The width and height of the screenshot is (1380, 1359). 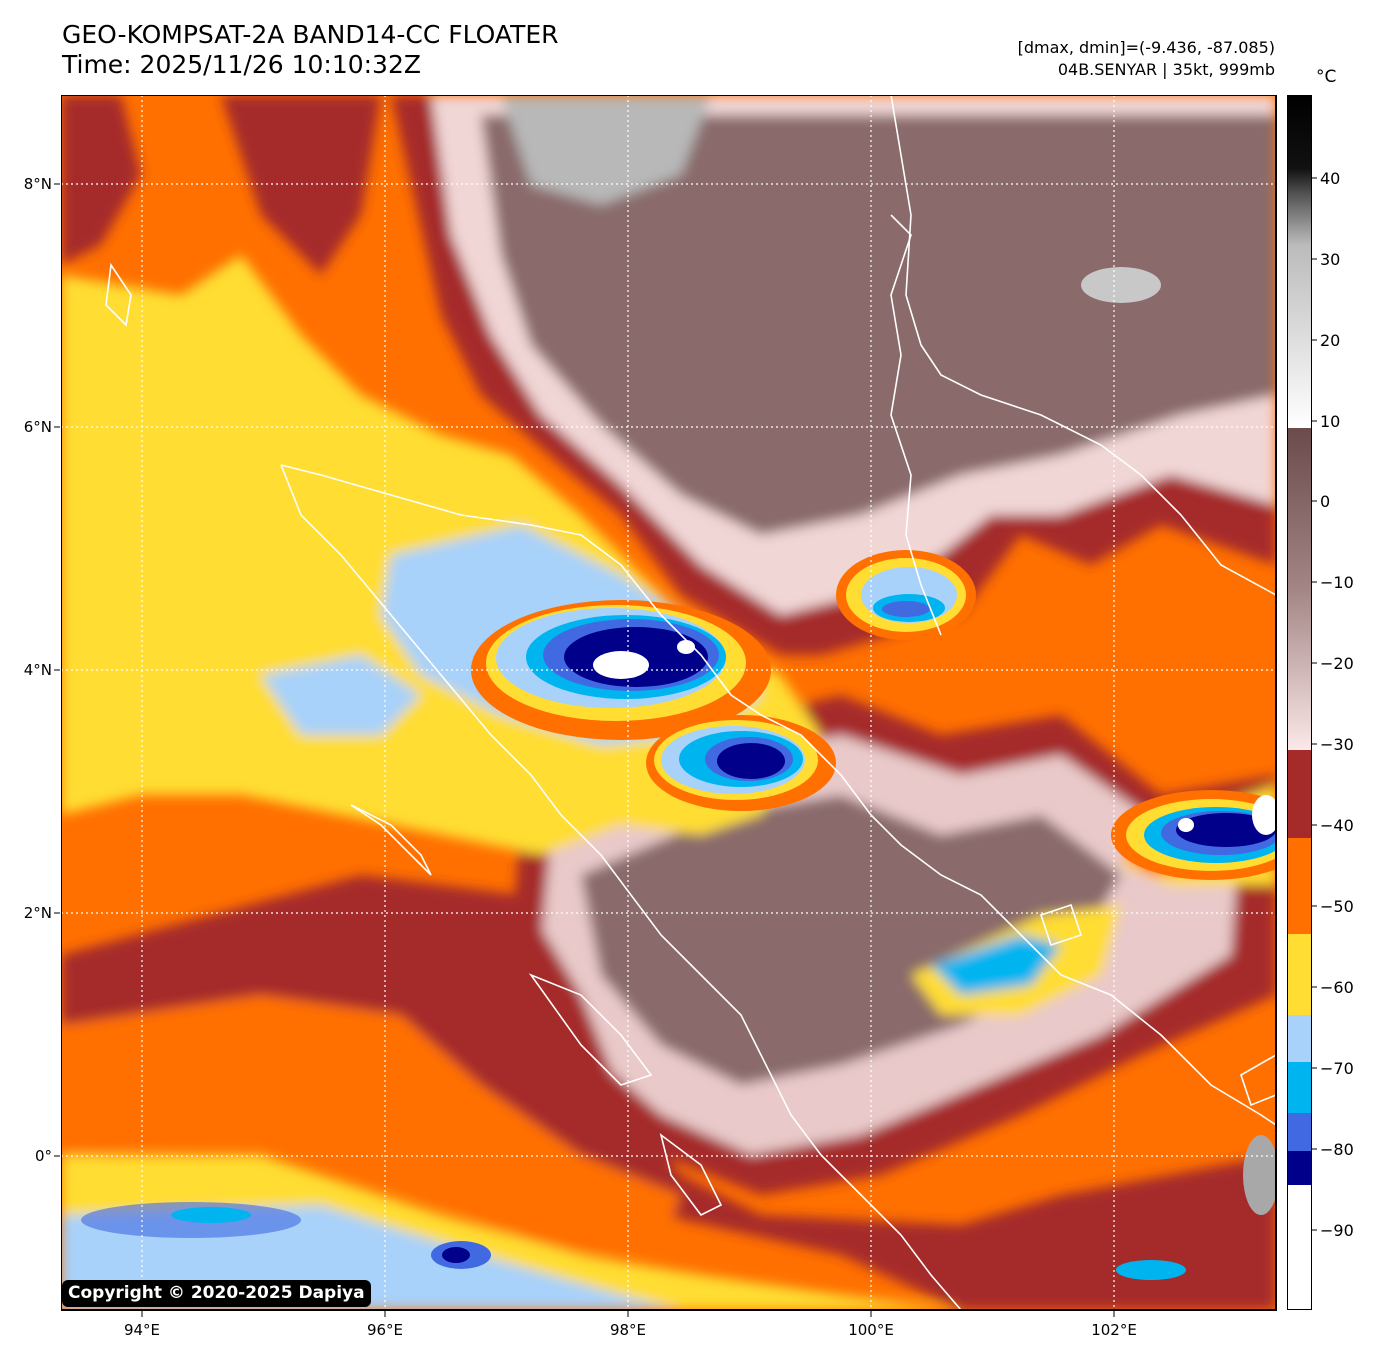 I want to click on cb-tick-label: −90, so click(x=1337, y=1230).